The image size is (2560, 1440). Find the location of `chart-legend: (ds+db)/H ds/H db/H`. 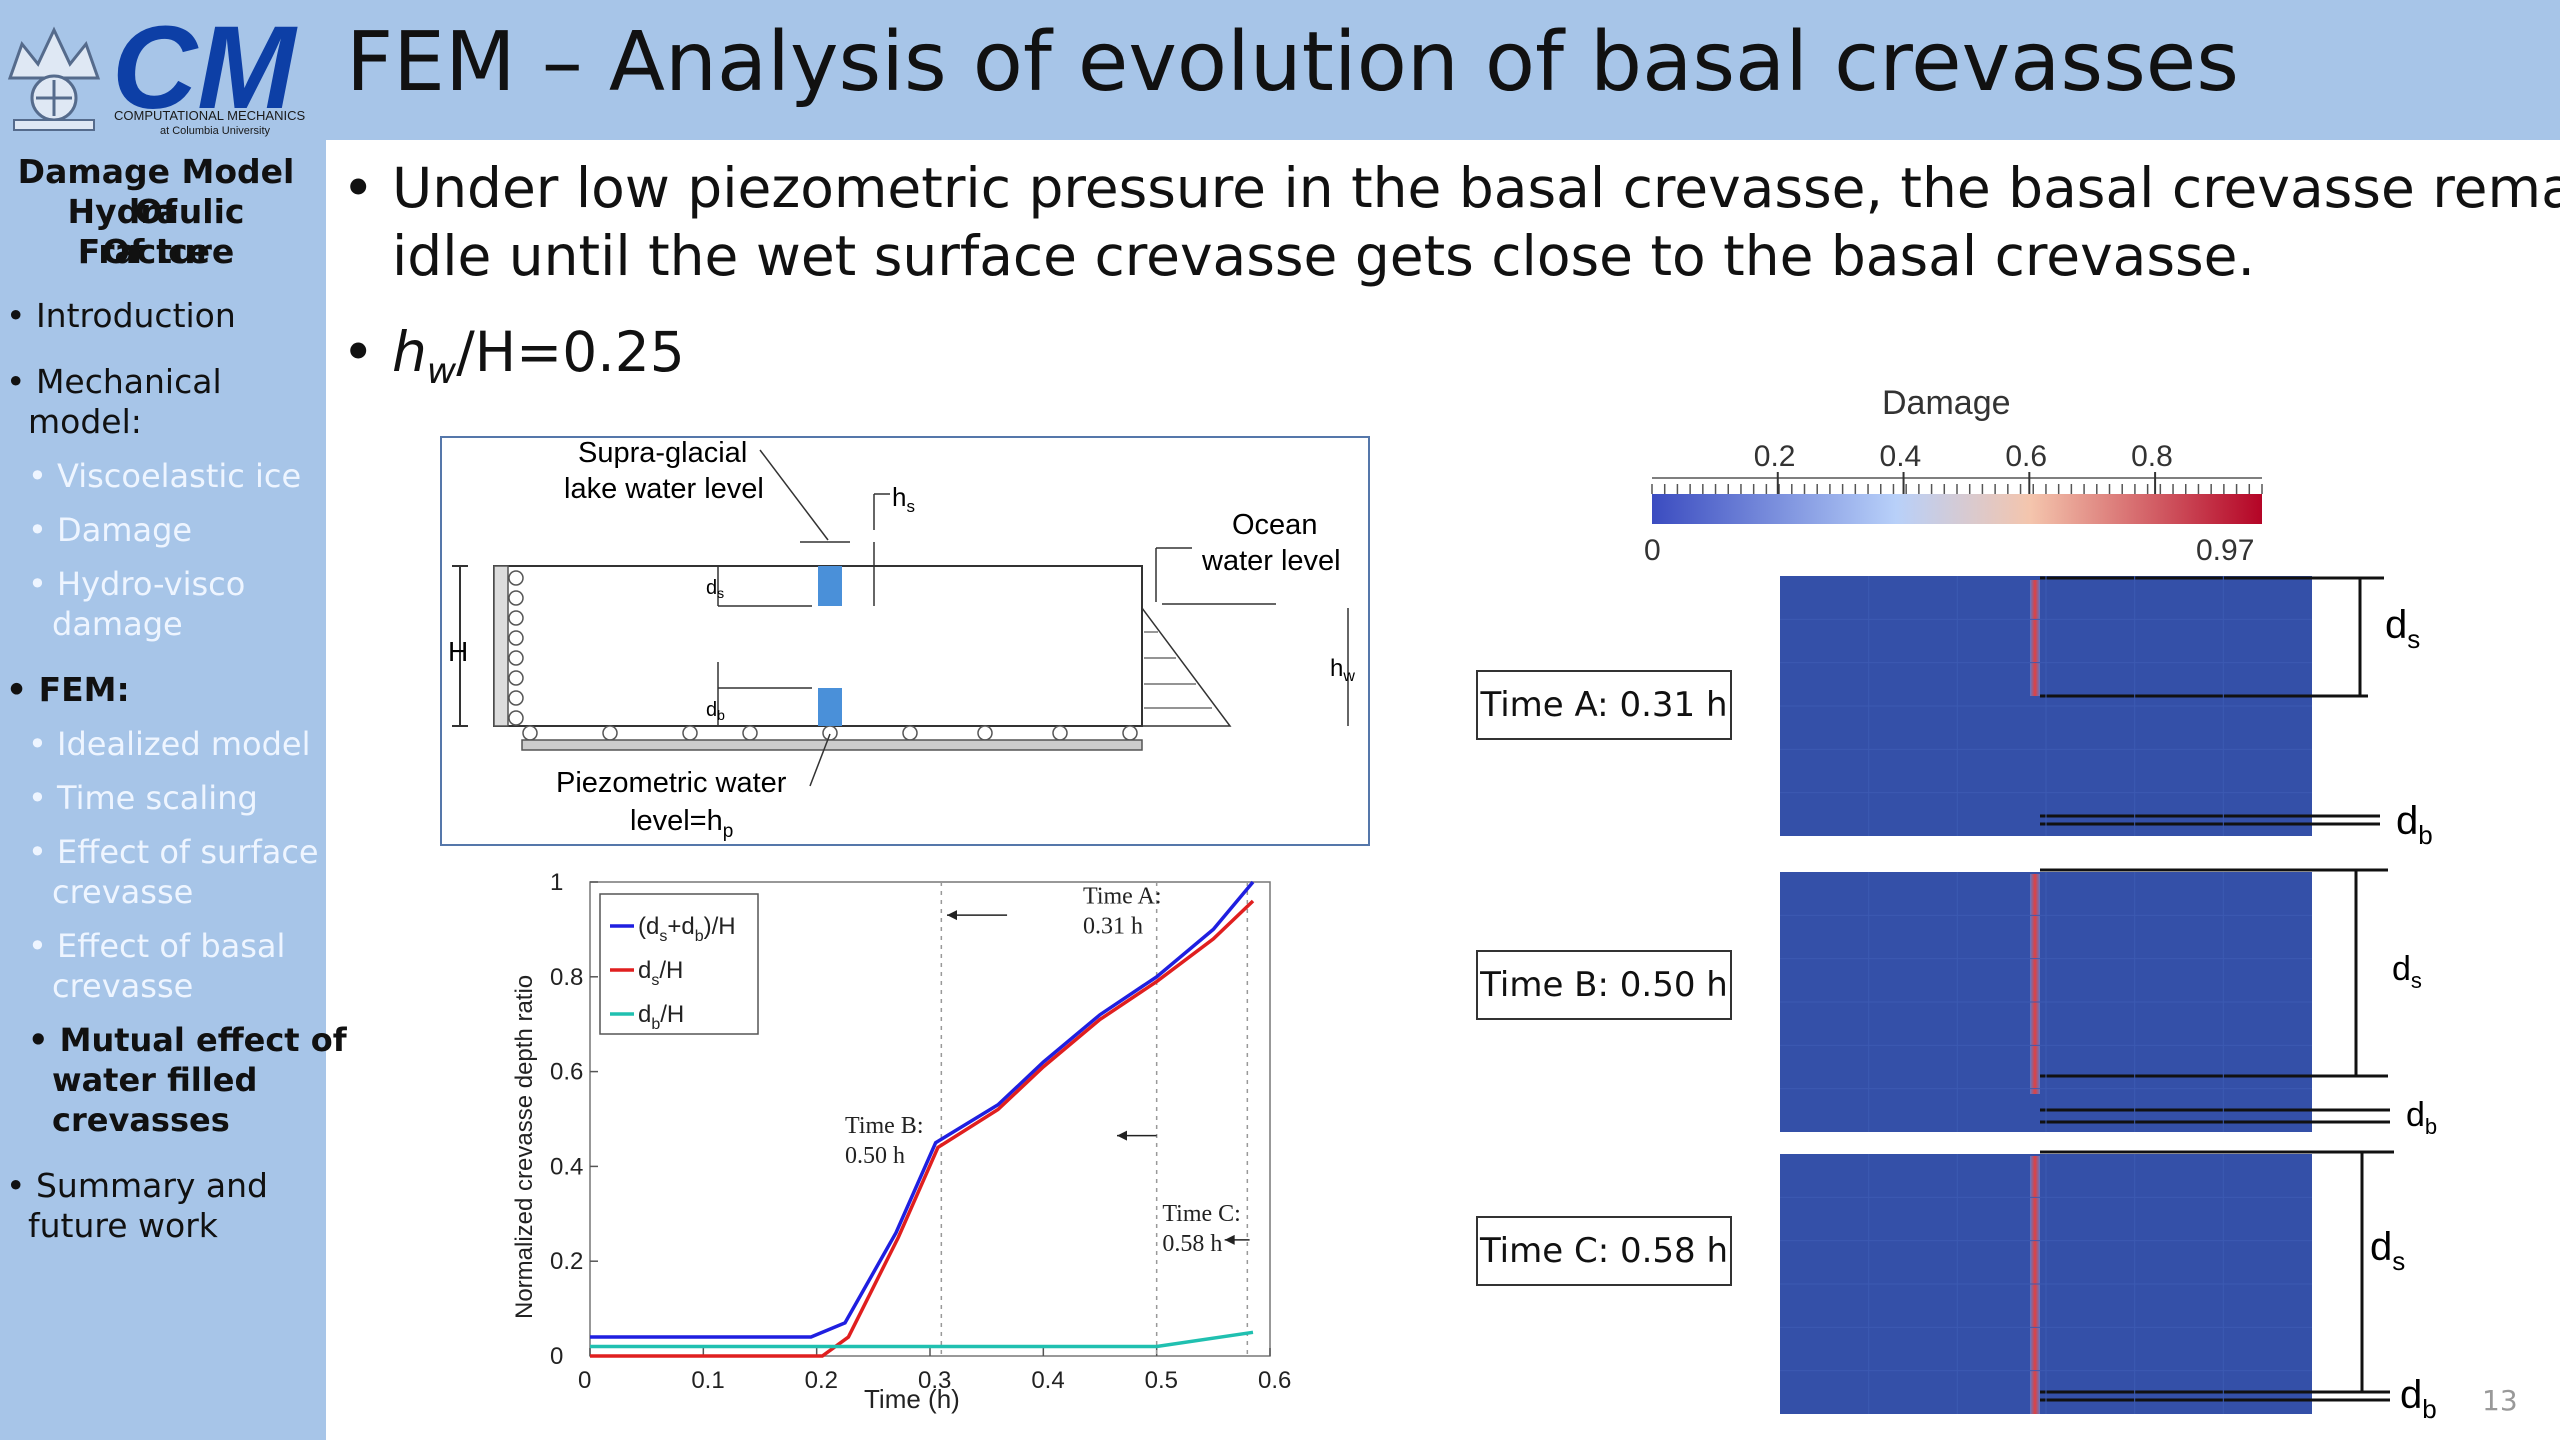

chart-legend: (ds+db)/H ds/H db/H is located at coordinates (679, 964).